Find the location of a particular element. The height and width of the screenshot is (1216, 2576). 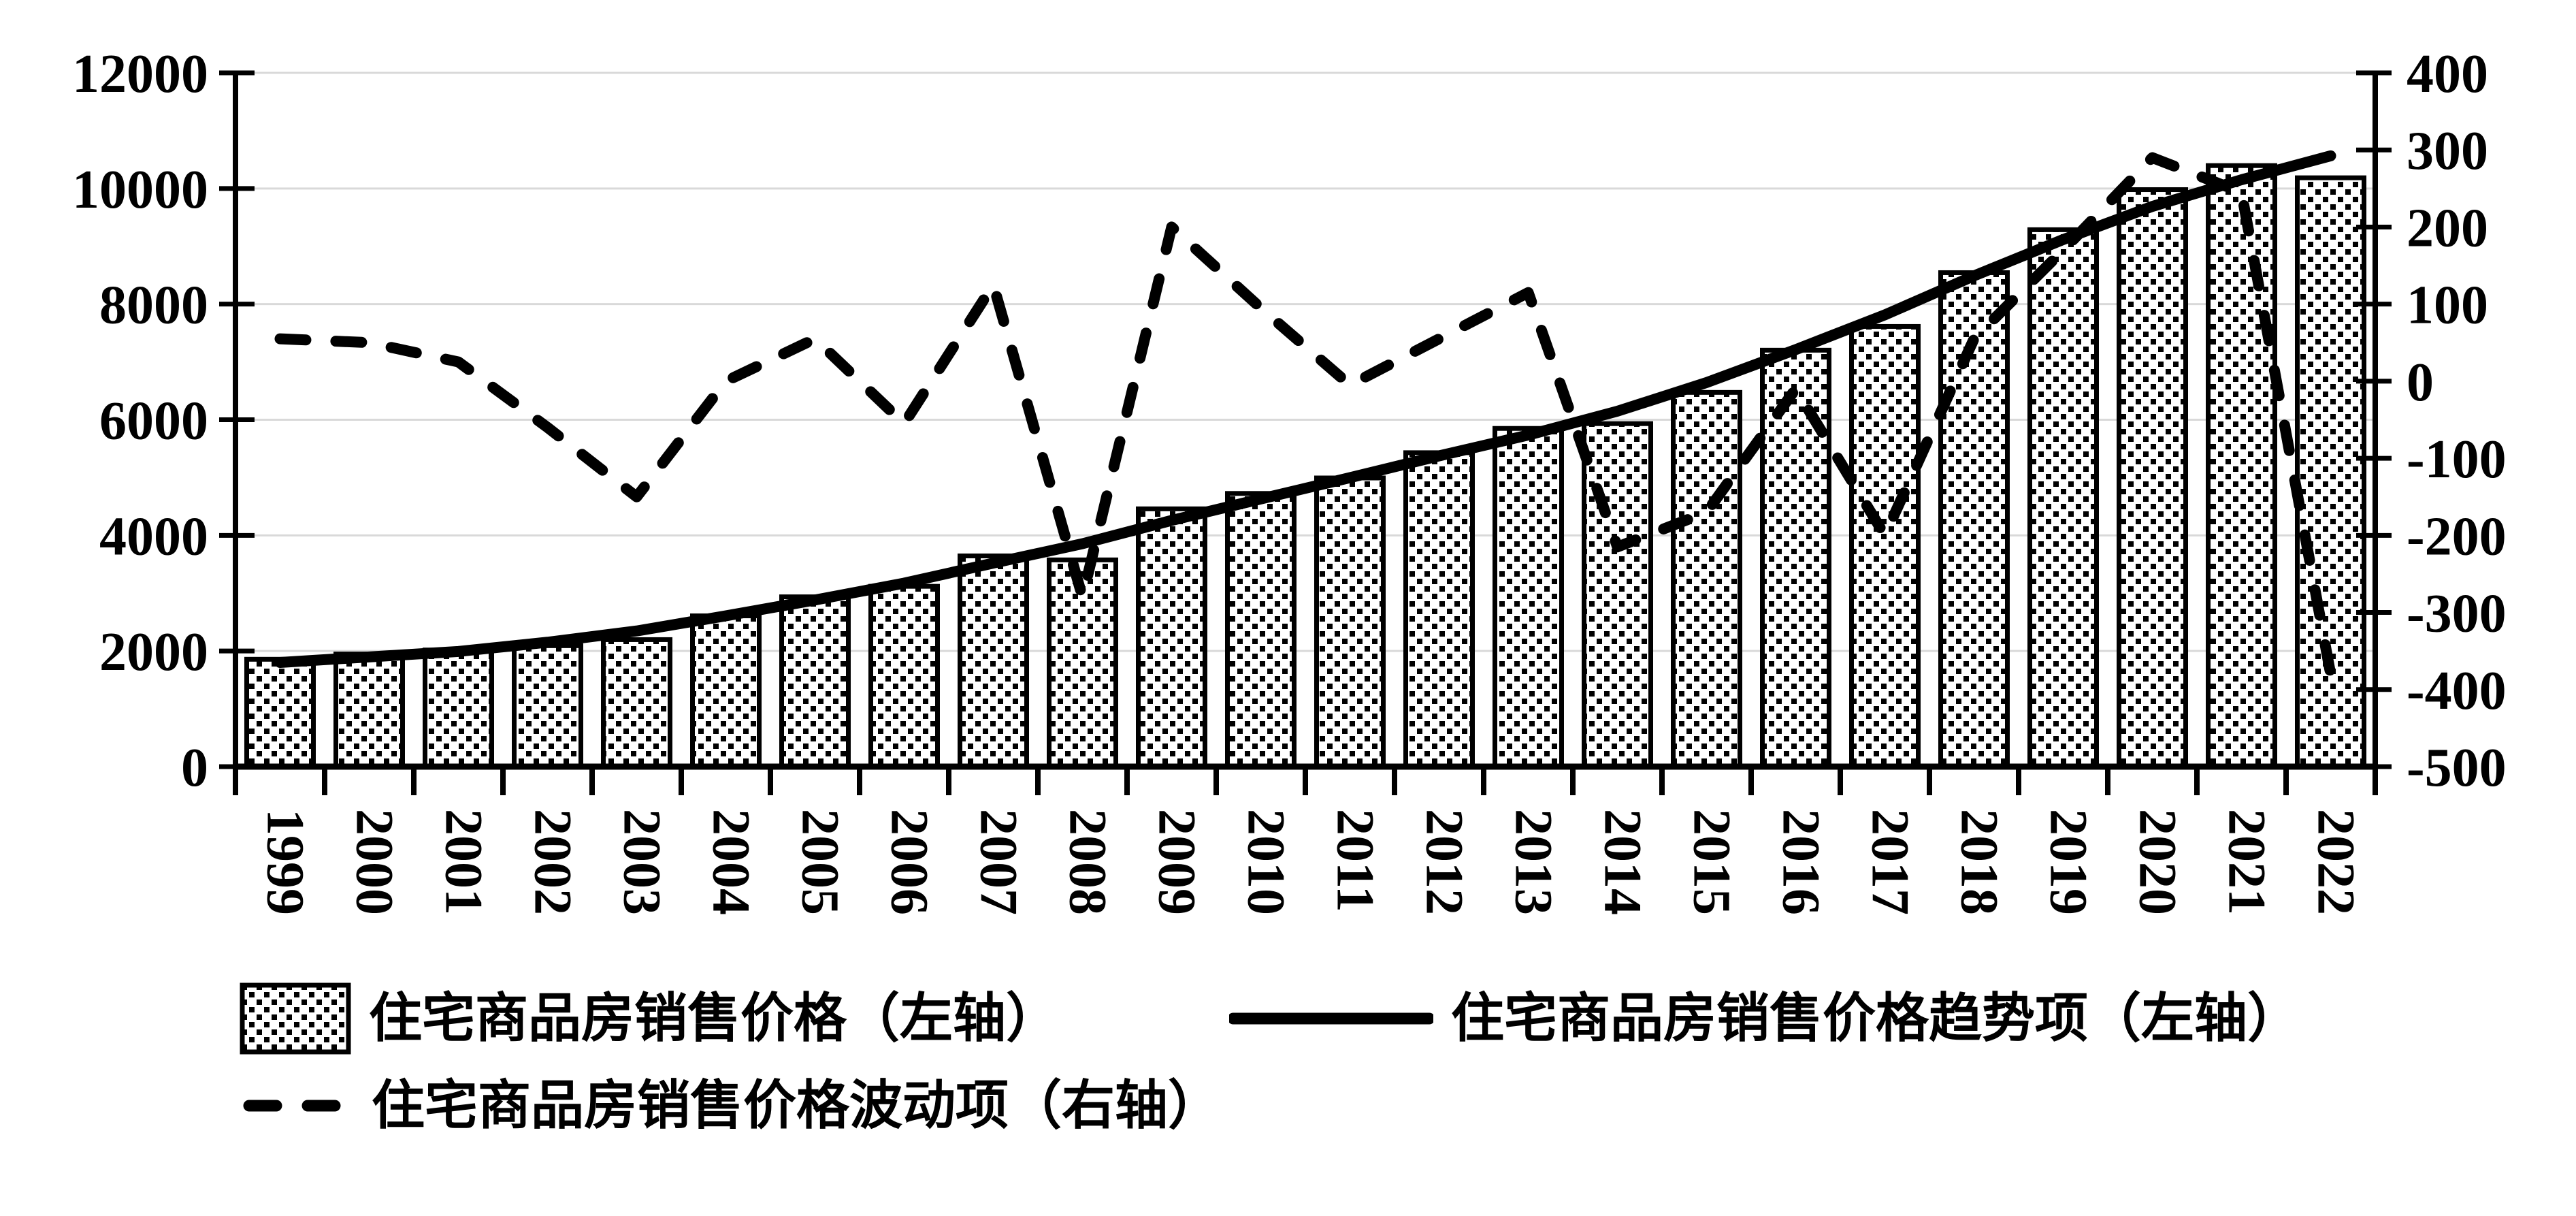

year-label-2000: 2000 is located at coordinates (375, 862).